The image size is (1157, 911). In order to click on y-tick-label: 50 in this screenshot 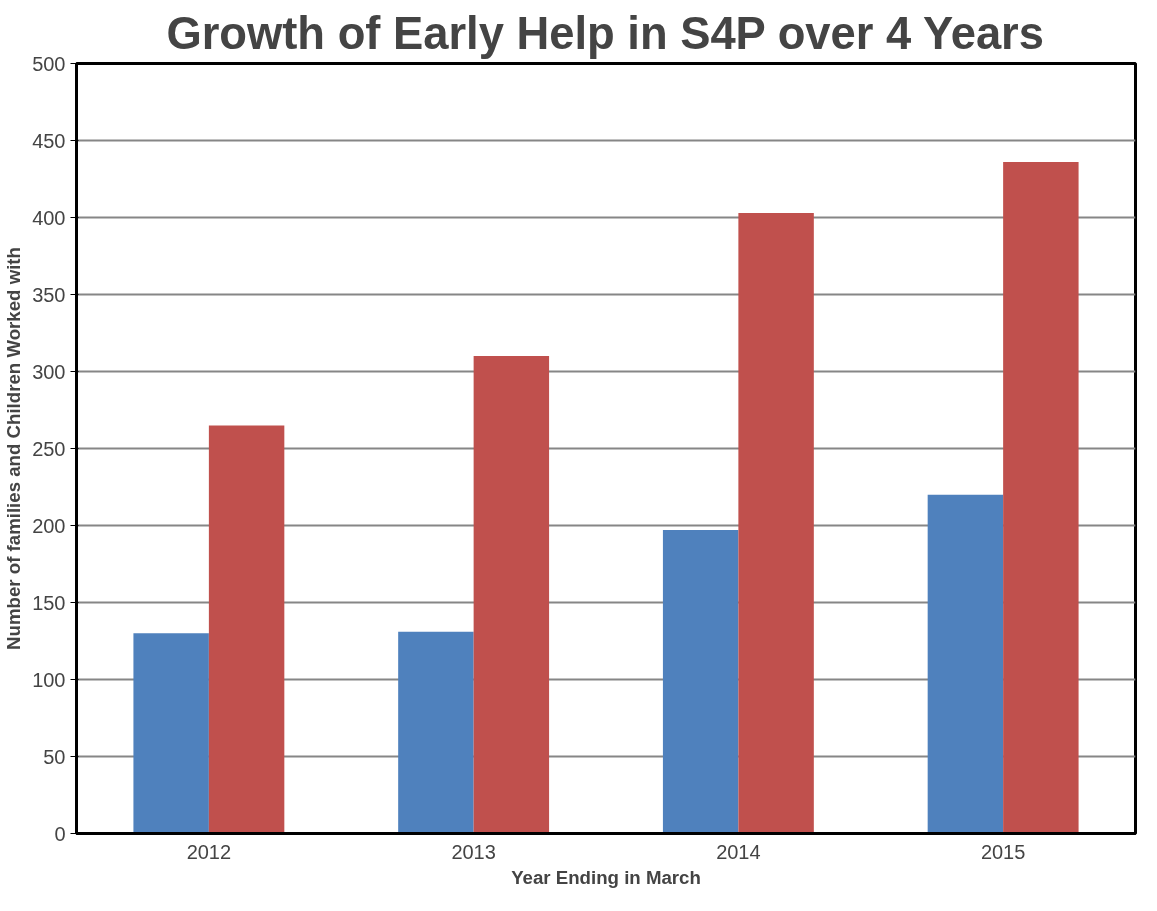, I will do `click(54, 756)`.